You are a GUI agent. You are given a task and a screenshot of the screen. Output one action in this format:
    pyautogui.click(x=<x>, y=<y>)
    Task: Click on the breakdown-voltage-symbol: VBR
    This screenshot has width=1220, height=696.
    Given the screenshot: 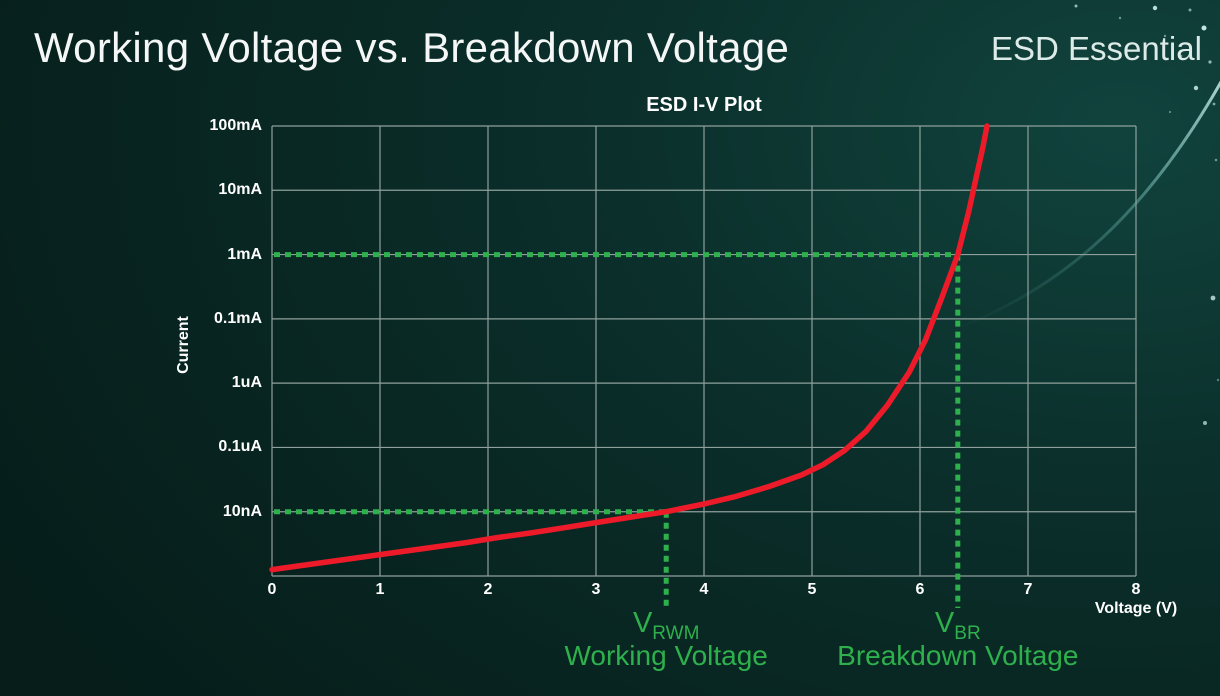 What is the action you would take?
    pyautogui.click(x=958, y=626)
    